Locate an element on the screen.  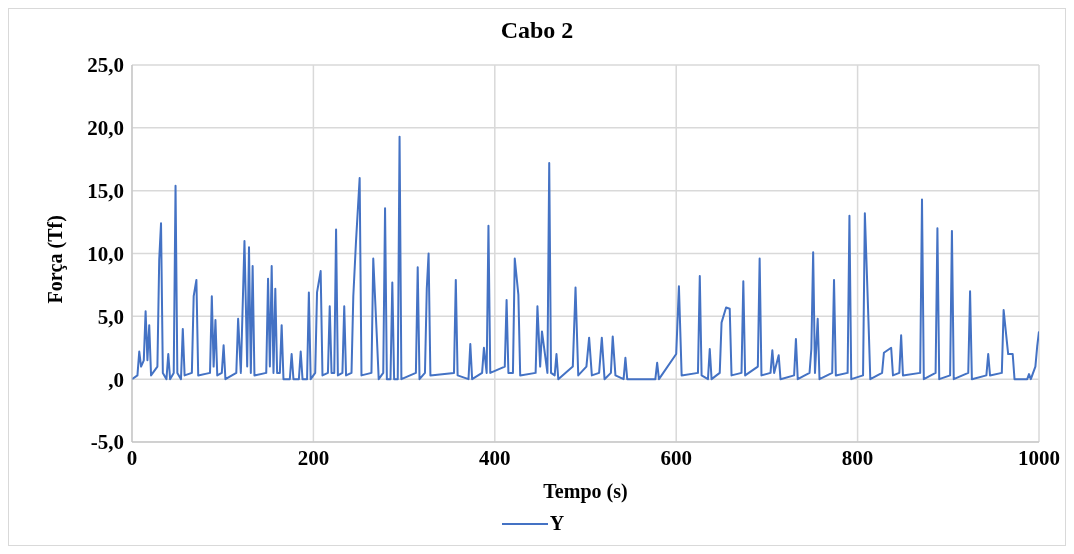
x-tick-label: 1000 is located at coordinates (1039, 457).